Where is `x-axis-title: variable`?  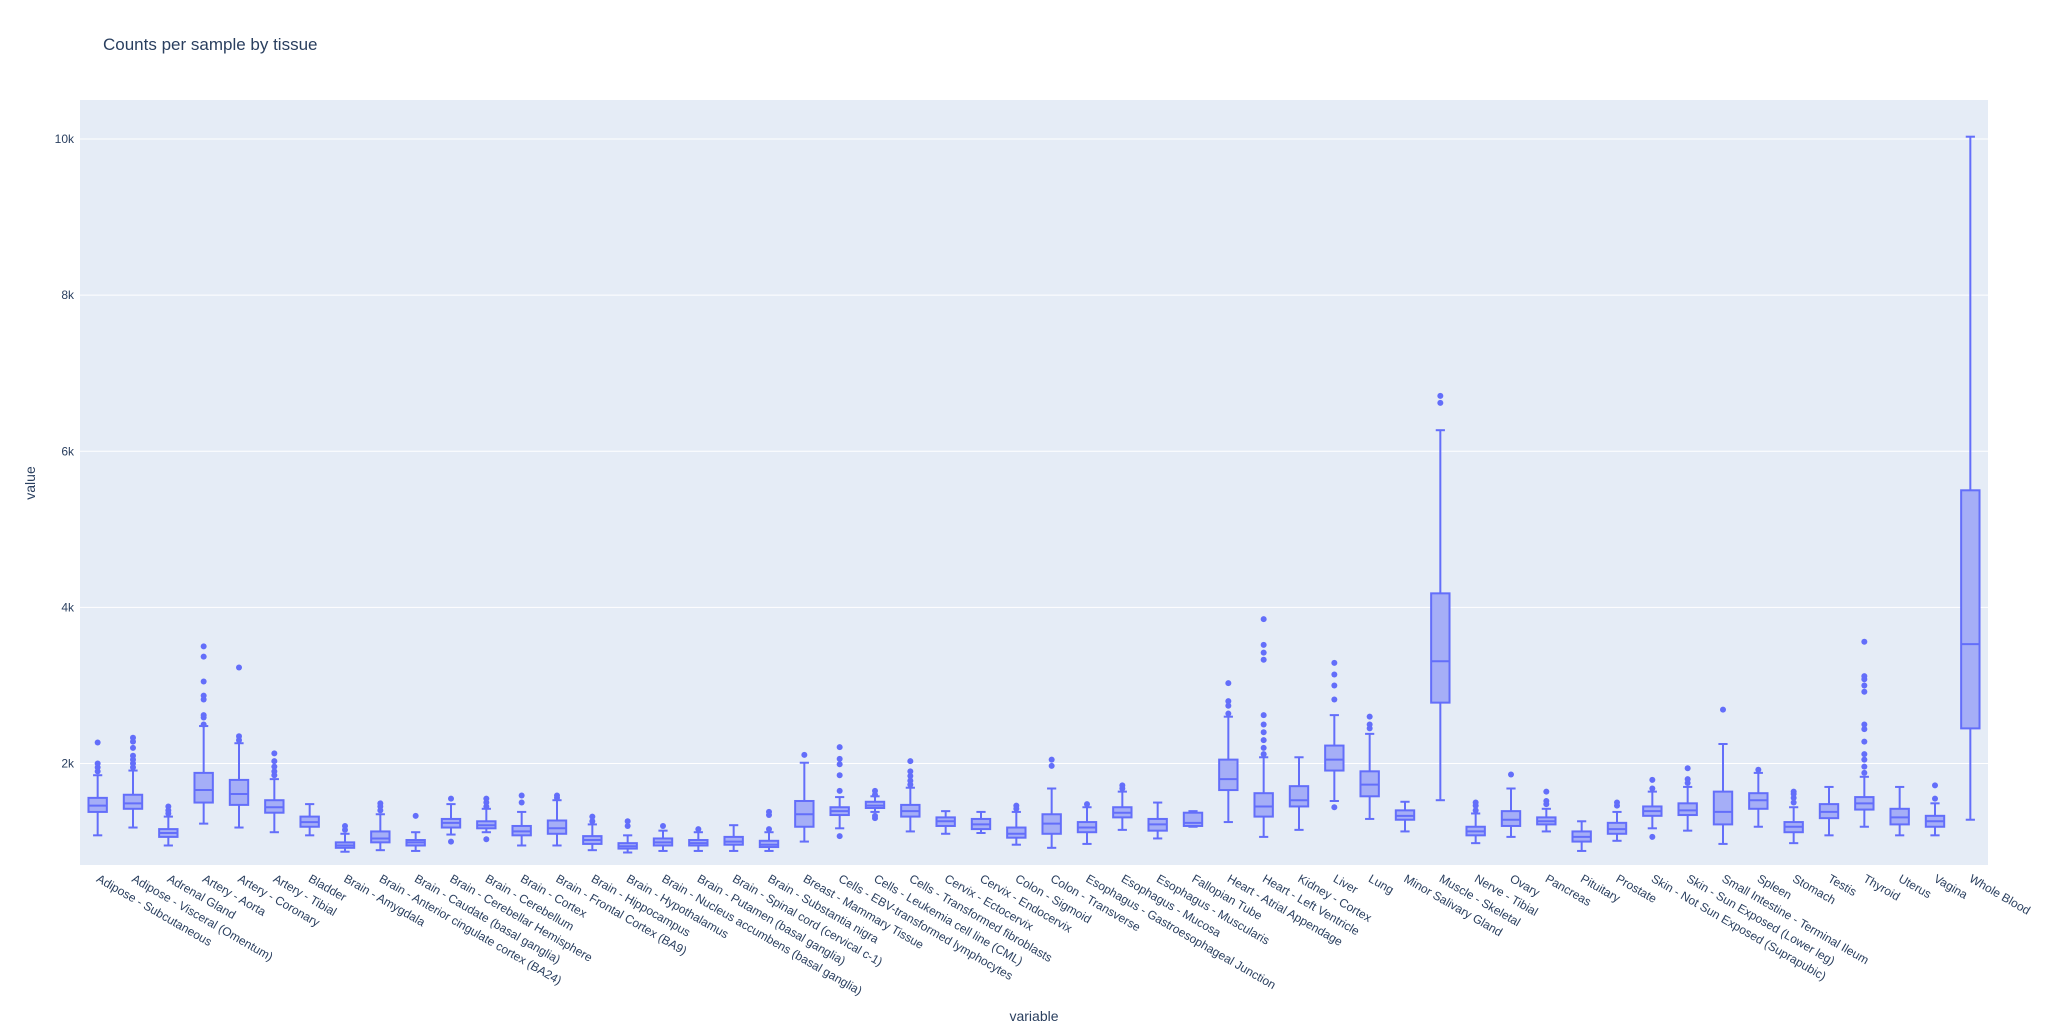 x-axis-title: variable is located at coordinates (1033, 1016).